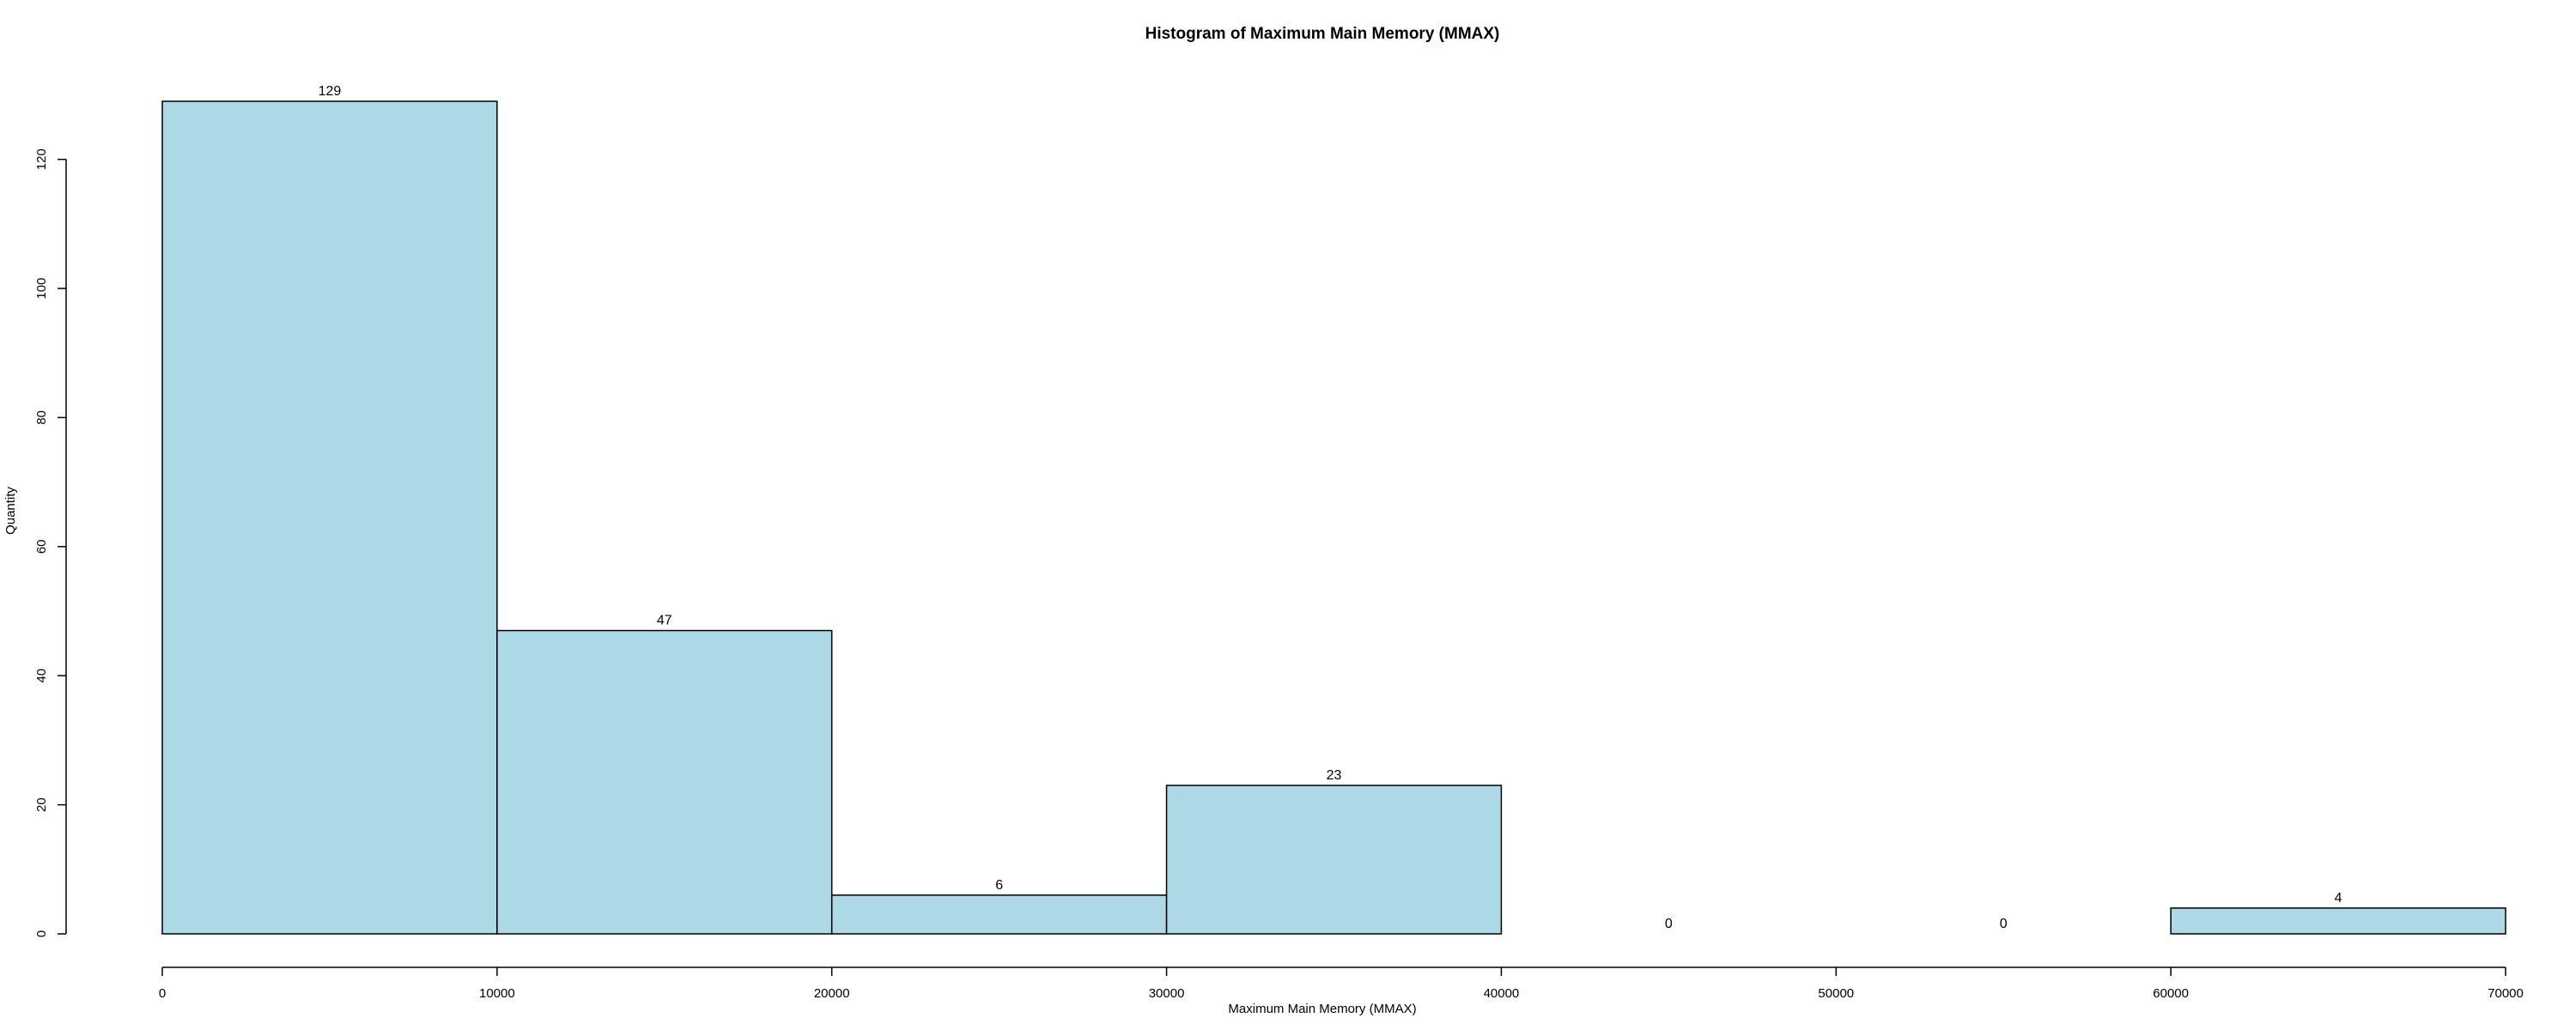  I want to click on y-tick-label: 80, so click(41, 417).